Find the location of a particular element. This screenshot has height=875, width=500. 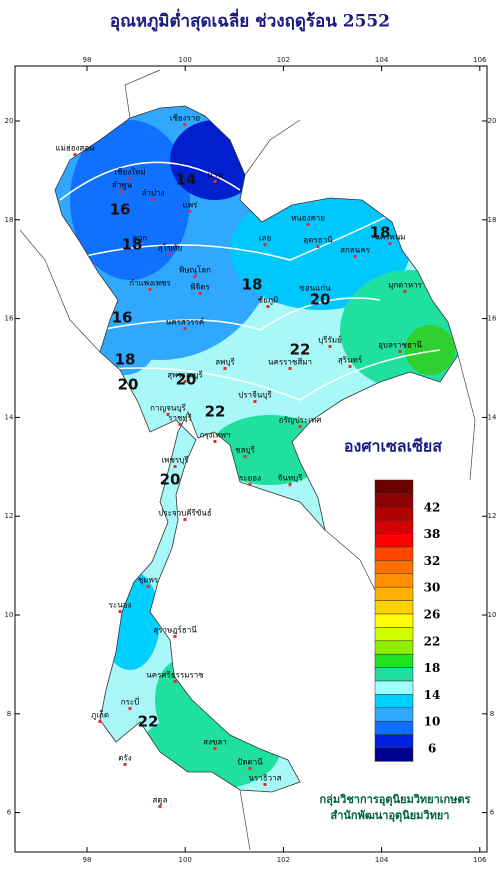

place-name: ประจวบคีรีขันธ์ is located at coordinates (185, 513).